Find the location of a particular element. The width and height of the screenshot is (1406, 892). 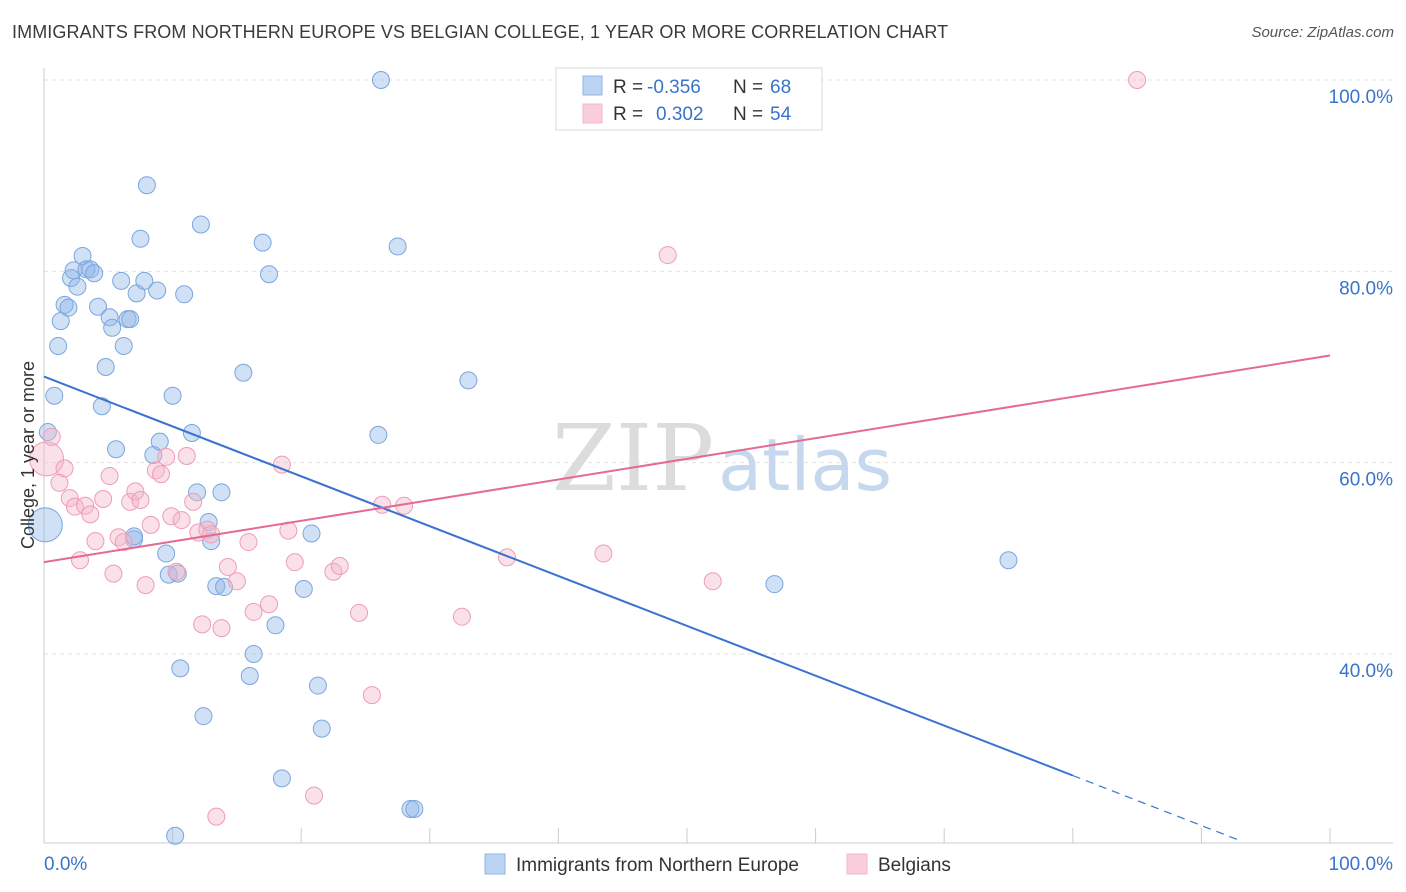

legend-n-value-1: 68 is located at coordinates (780, 87).